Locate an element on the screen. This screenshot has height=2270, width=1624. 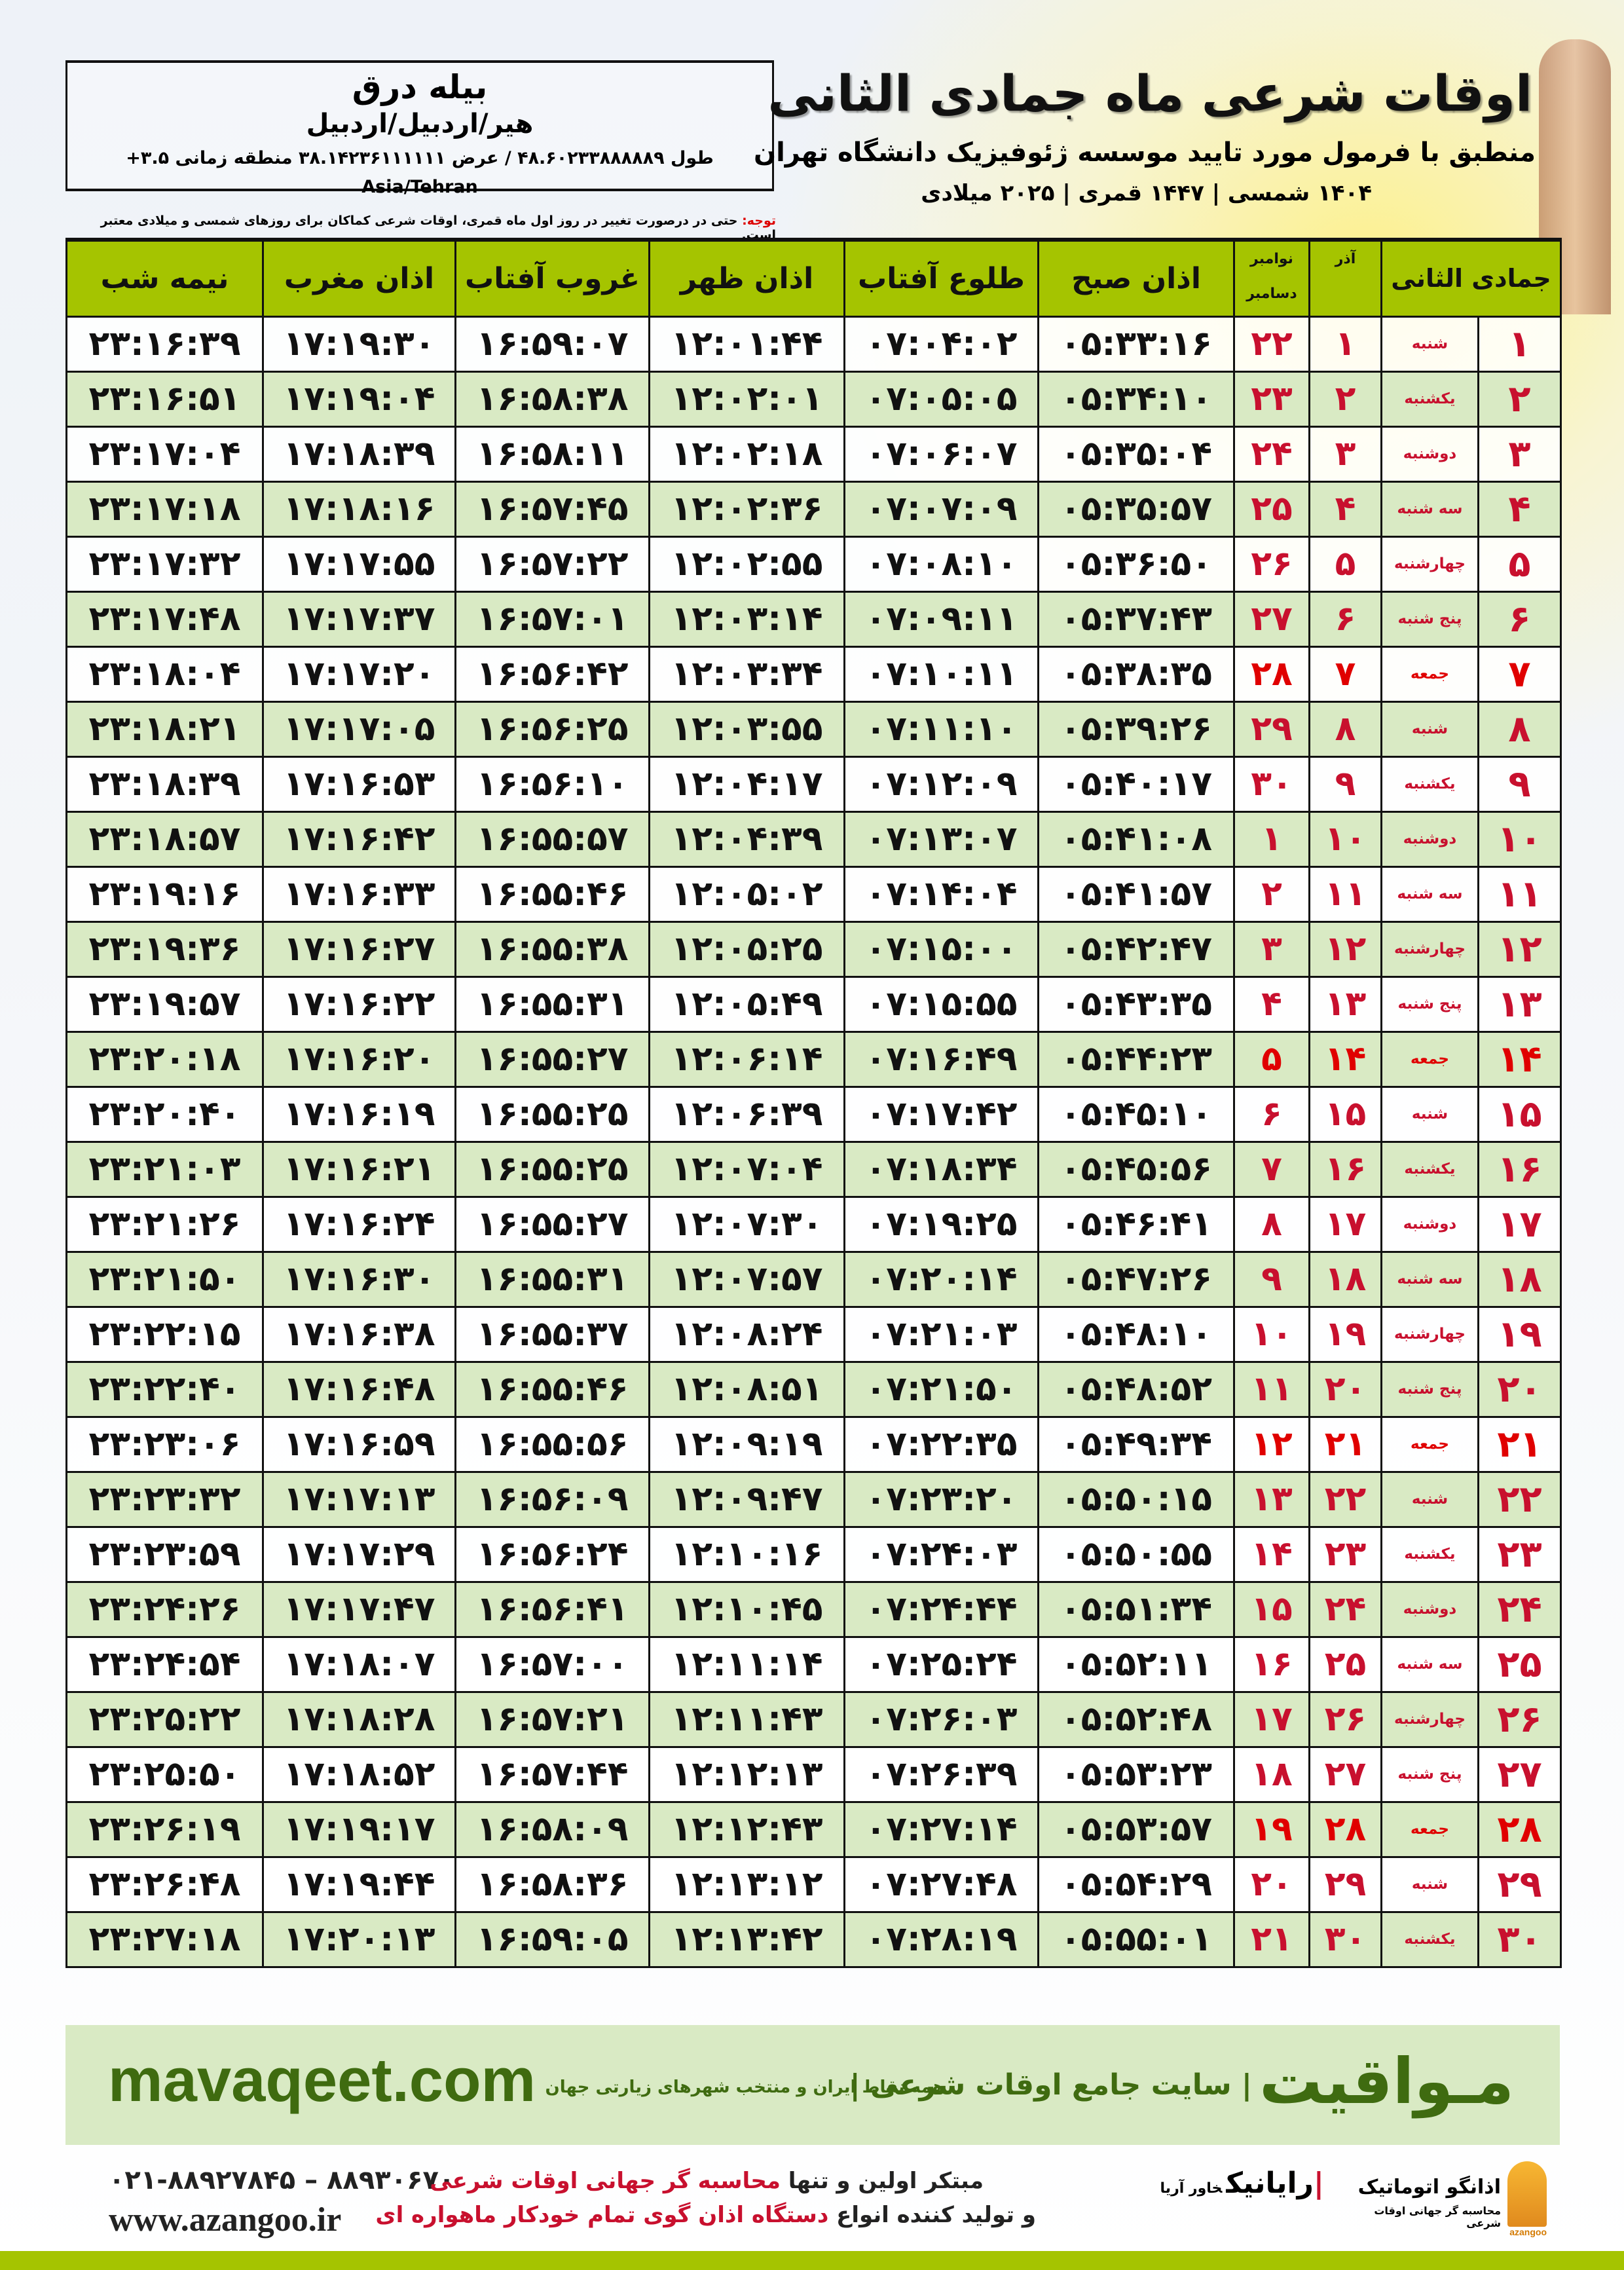
maghrib-time: ۱۷:۱۸:۵۲ is located at coordinates (359, 1774).